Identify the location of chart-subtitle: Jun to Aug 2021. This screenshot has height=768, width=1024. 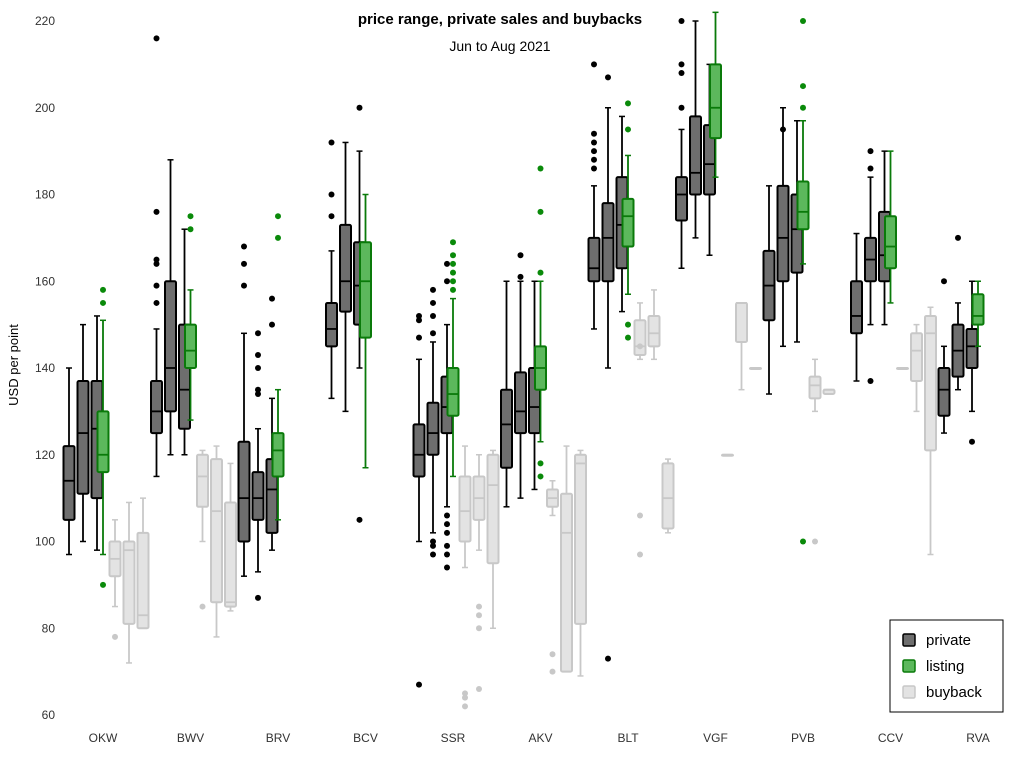
(499, 46).